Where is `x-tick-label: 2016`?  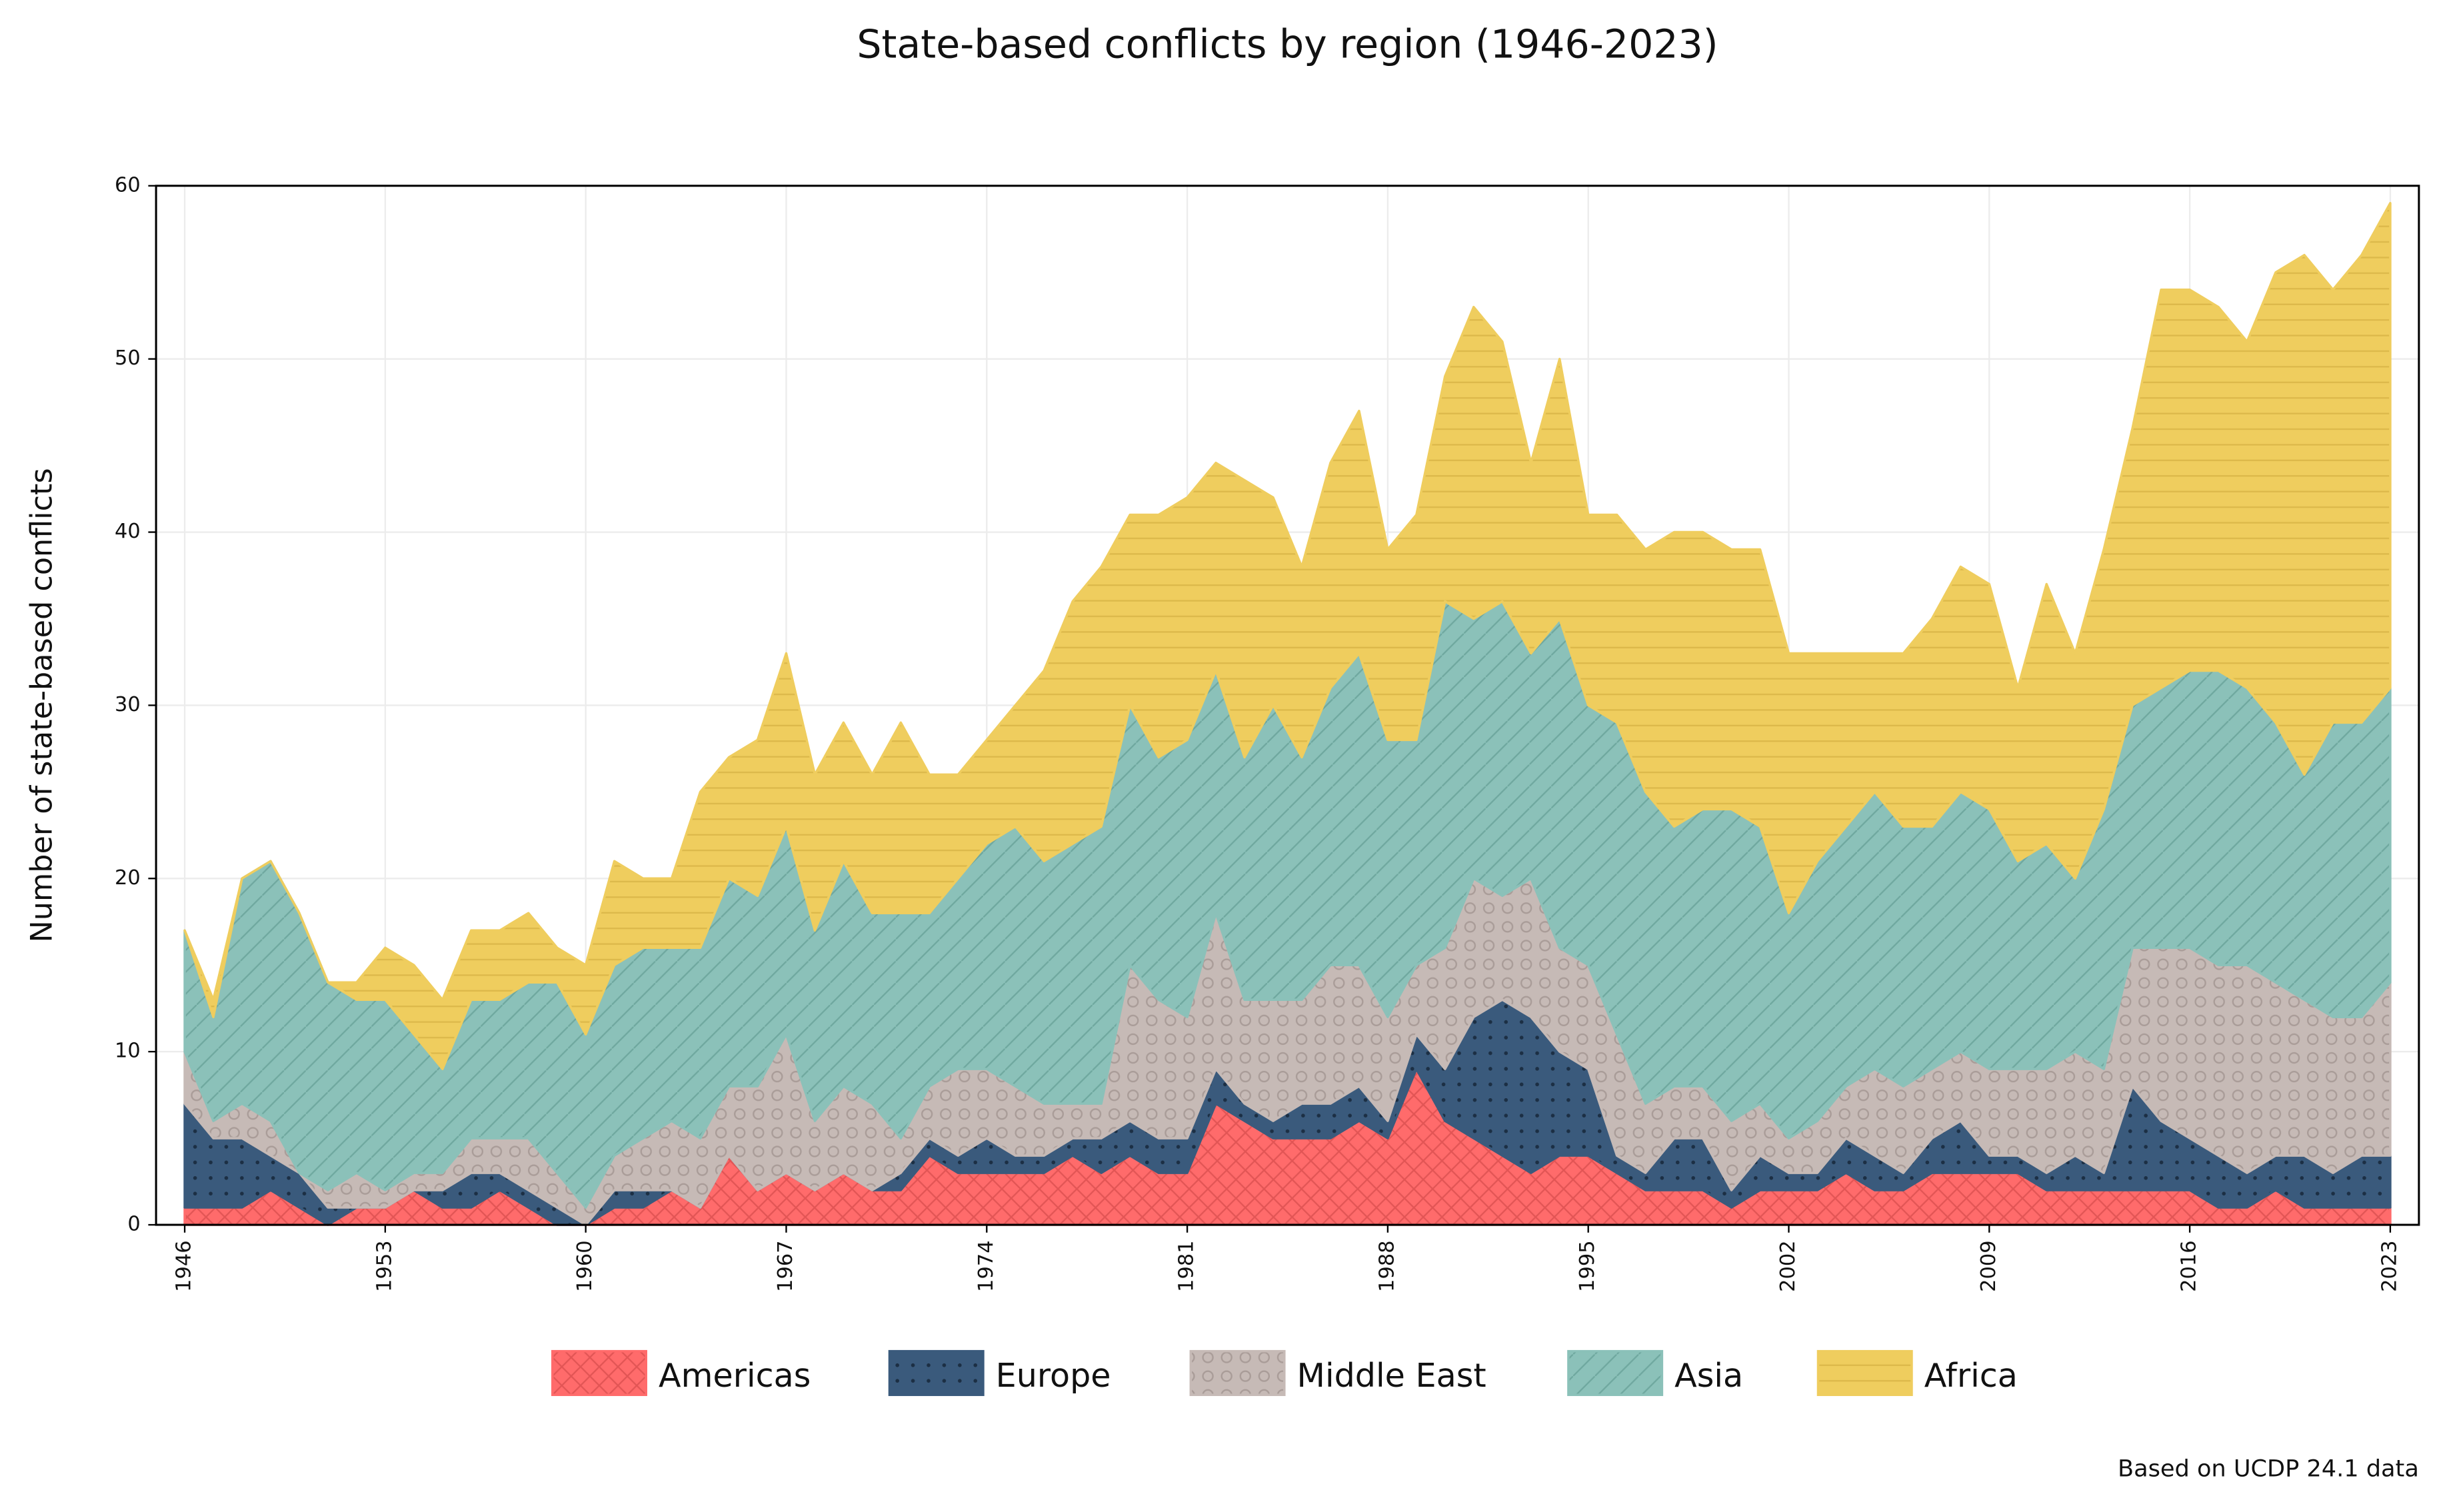
x-tick-label: 2016 is located at coordinates (2189, 1265).